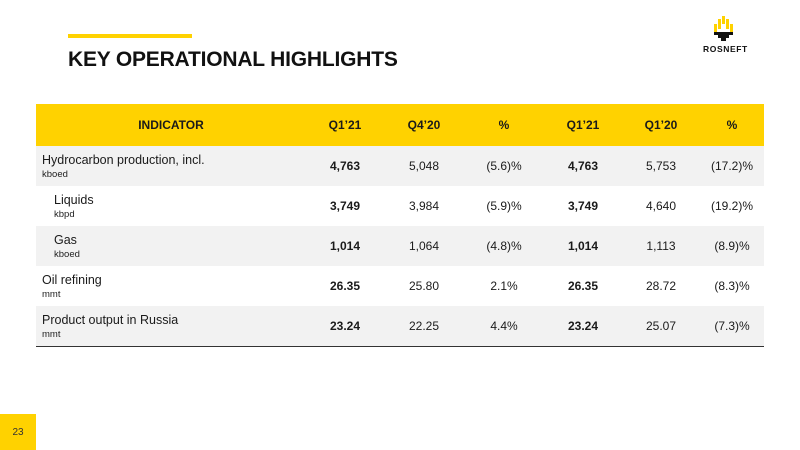 Image resolution: width=800 pixels, height=450 pixels. What do you see at coordinates (110, 320) in the screenshot?
I see `indicator-label: Product output in Russia` at bounding box center [110, 320].